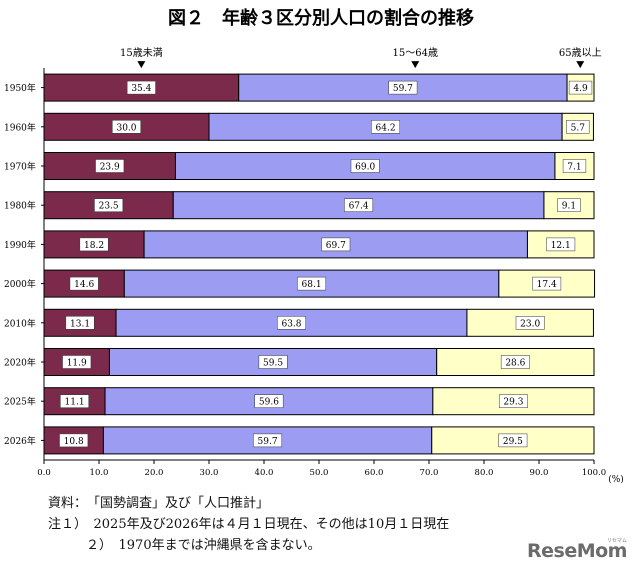  I want to click on data-label: 23.0, so click(530, 324).